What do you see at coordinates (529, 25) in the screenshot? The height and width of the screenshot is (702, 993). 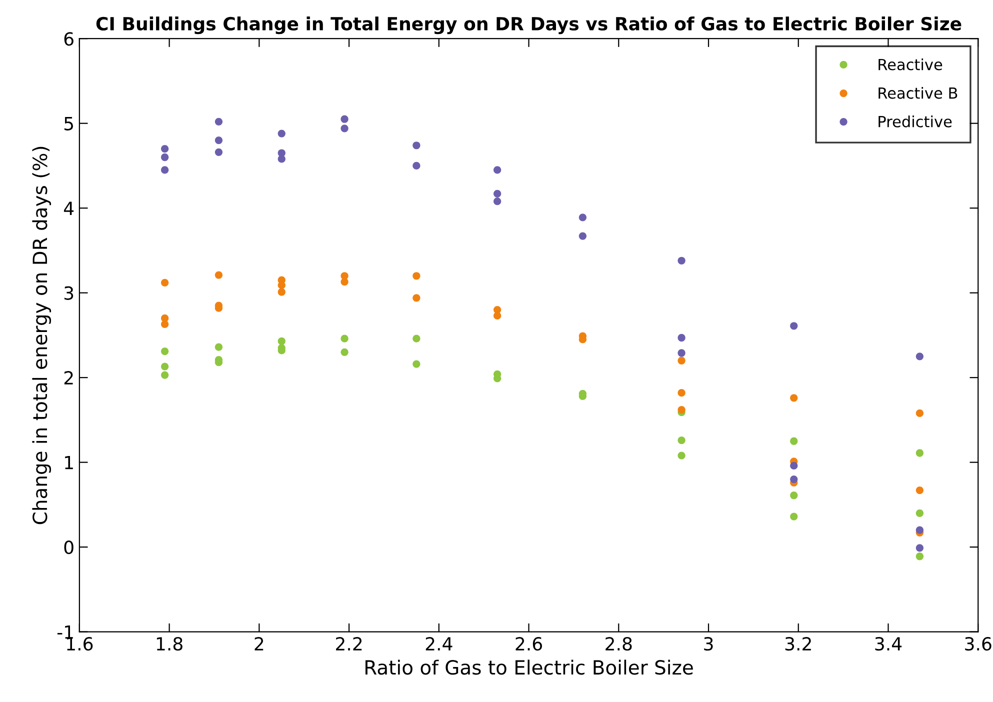 I see `chart-title: CI Buildings Change in Total Energy on DR Days vs Ratio of Gas to Electric Boiler Size` at bounding box center [529, 25].